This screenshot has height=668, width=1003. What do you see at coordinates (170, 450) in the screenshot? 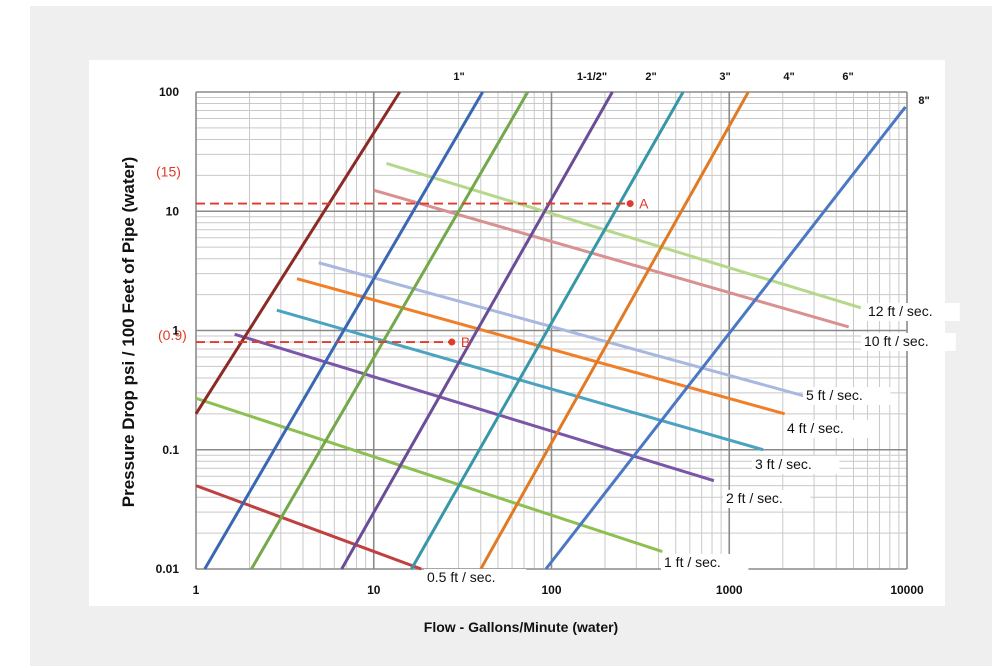
I see `y-tick-label: 0.1` at bounding box center [170, 450].